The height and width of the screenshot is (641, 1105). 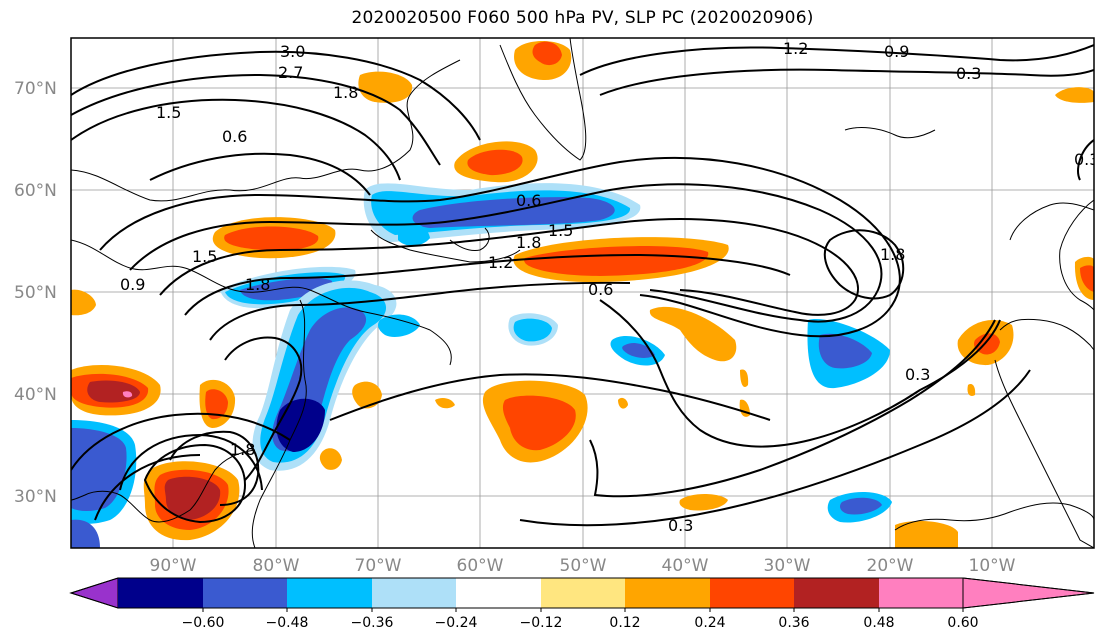 I want to click on colorbar-tick-label: 0.24, so click(x=709, y=623).